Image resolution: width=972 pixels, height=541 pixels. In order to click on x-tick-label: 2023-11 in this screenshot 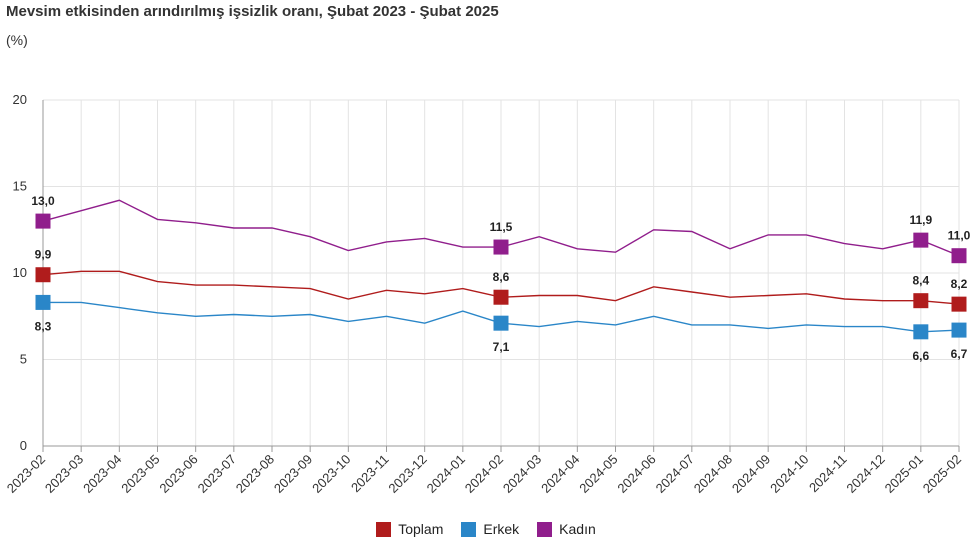, I will do `click(370, 474)`.